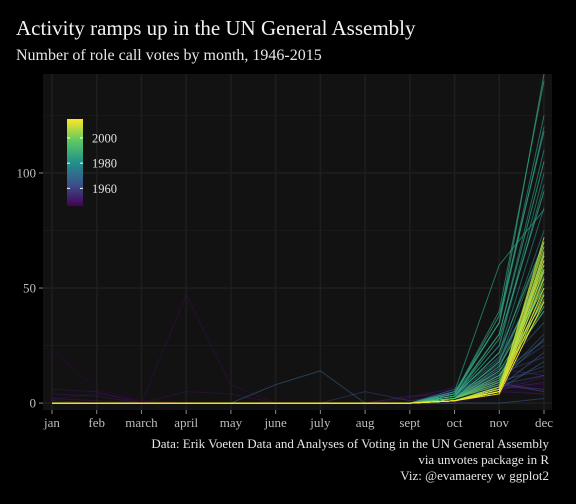 The height and width of the screenshot is (504, 576). Describe the element at coordinates (231, 422) in the screenshot. I see `x-tick-label: may` at that location.